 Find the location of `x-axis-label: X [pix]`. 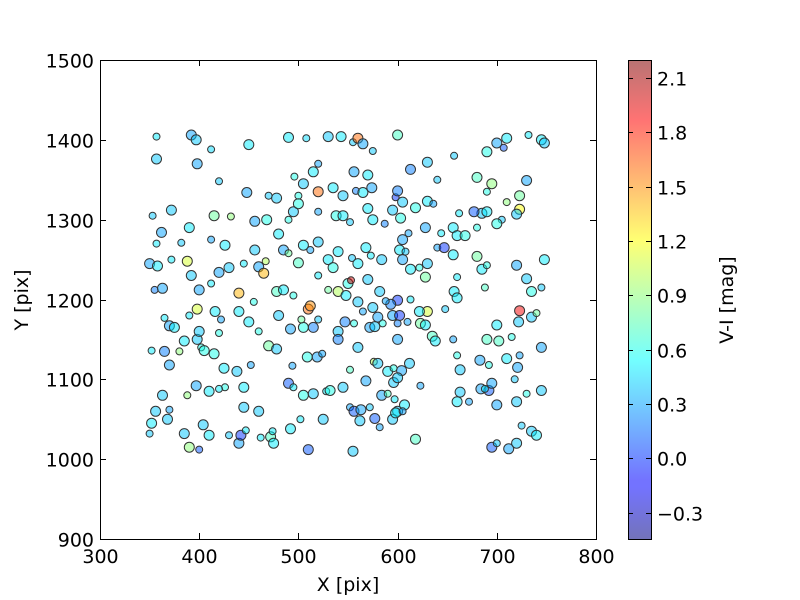

x-axis-label: X [pix] is located at coordinates (348, 585).